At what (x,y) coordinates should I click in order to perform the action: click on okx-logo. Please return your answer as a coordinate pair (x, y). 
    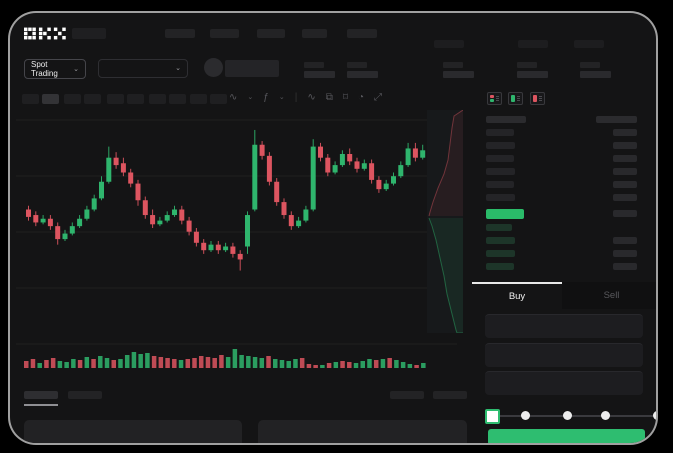
    Looking at the image, I should click on (45, 33).